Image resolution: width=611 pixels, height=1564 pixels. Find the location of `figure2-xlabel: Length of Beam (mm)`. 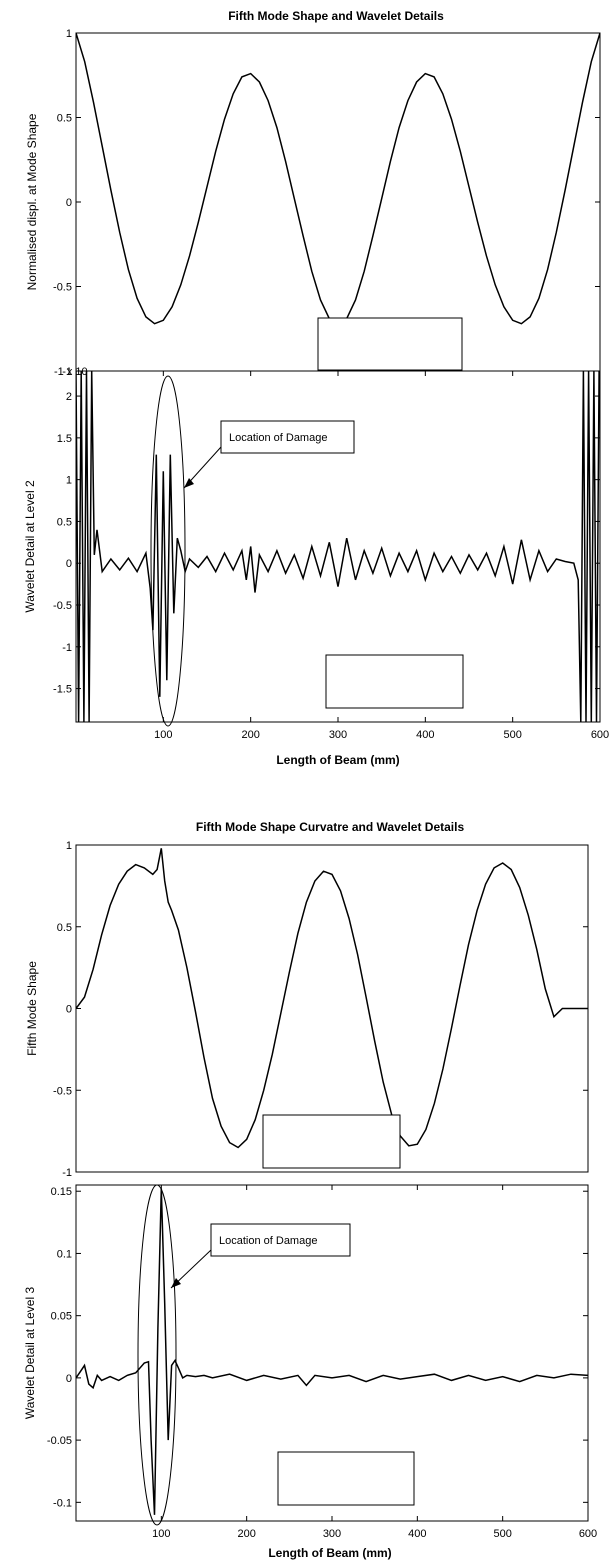

figure2-xlabel: Length of Beam (mm) is located at coordinates (329, 1553).